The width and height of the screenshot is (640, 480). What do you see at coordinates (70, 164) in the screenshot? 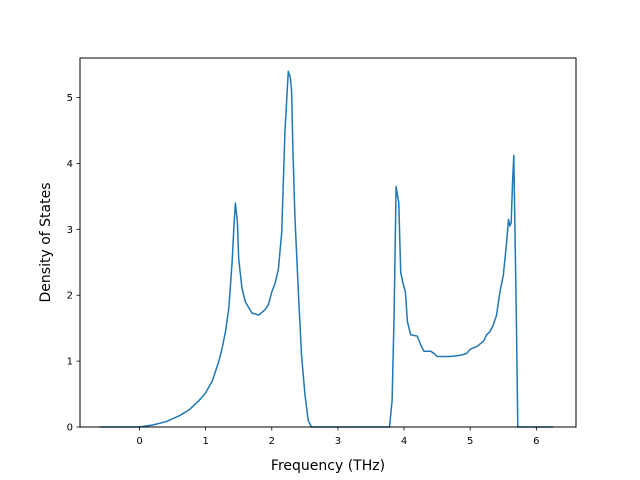
I see `y-tick-label: 4` at bounding box center [70, 164].